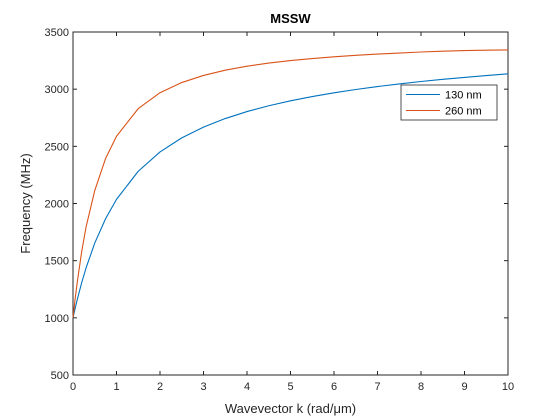 Image resolution: width=560 pixels, height=420 pixels. What do you see at coordinates (57, 90) in the screenshot?
I see `y-tick-label: 3000` at bounding box center [57, 90].